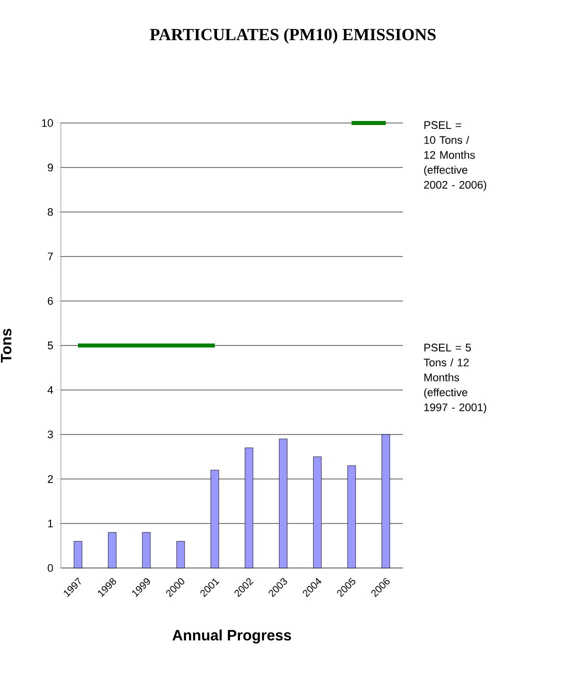 This screenshot has height=687, width=586. What do you see at coordinates (51, 390) in the screenshot?
I see `y-tick-label: 4` at bounding box center [51, 390].